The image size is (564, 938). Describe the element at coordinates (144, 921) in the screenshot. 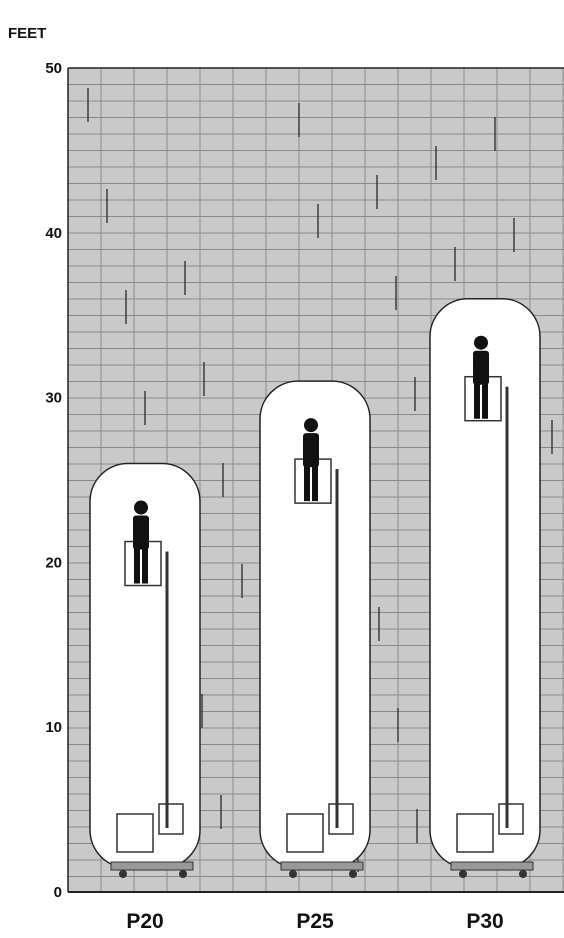

I see `x-category-label: P20` at that location.